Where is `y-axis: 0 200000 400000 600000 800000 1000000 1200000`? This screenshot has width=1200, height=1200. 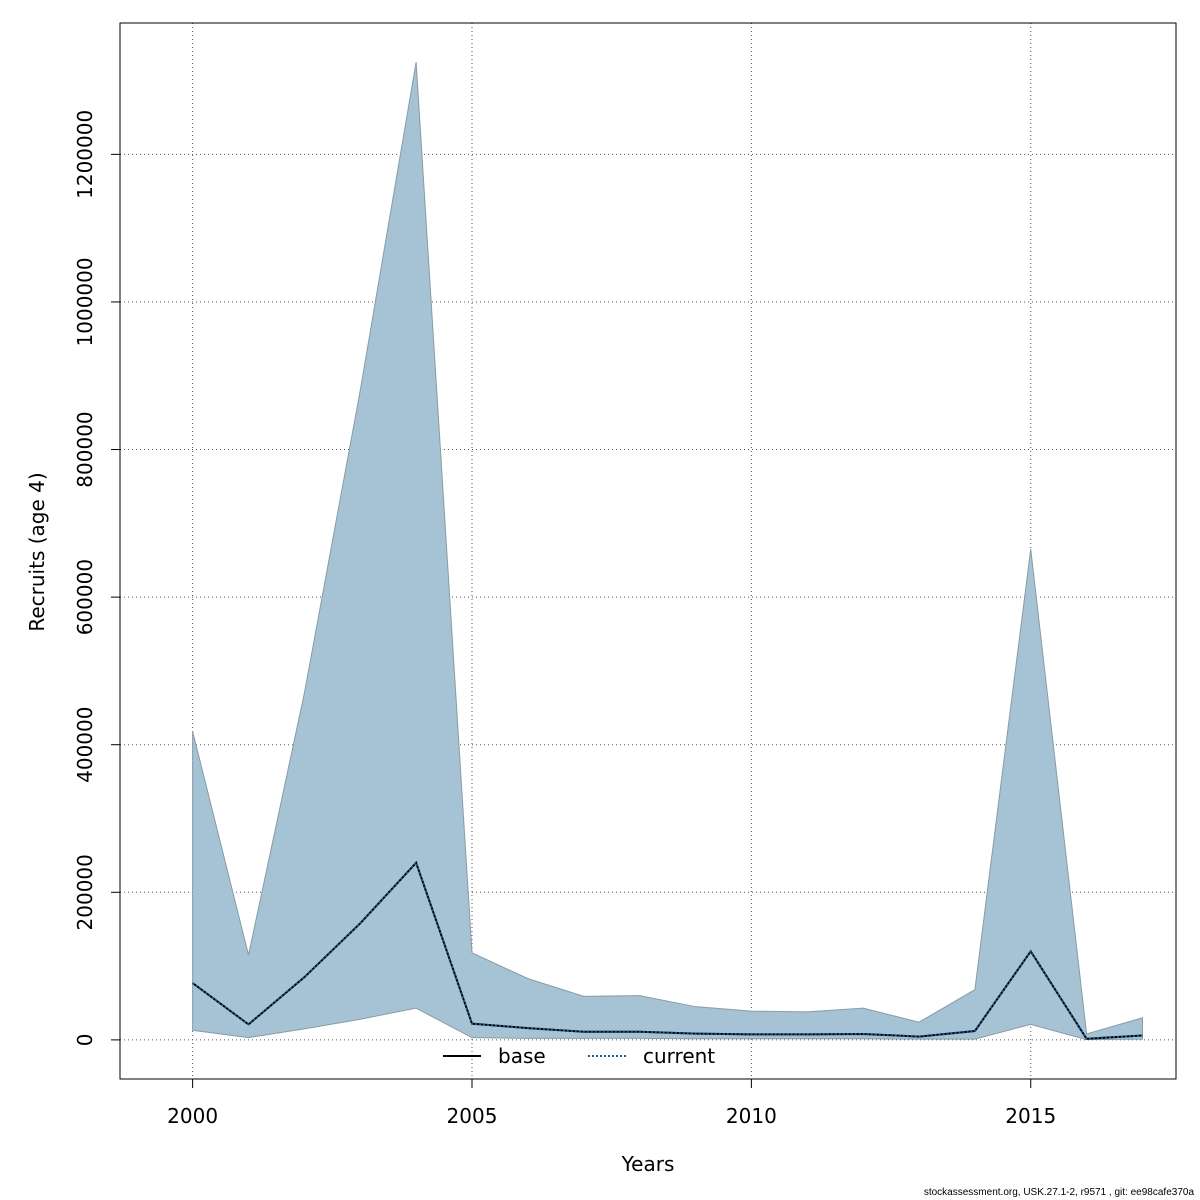
y-axis: 0 200000 400000 600000 800000 1000000 1200000 is located at coordinates (97, 578).